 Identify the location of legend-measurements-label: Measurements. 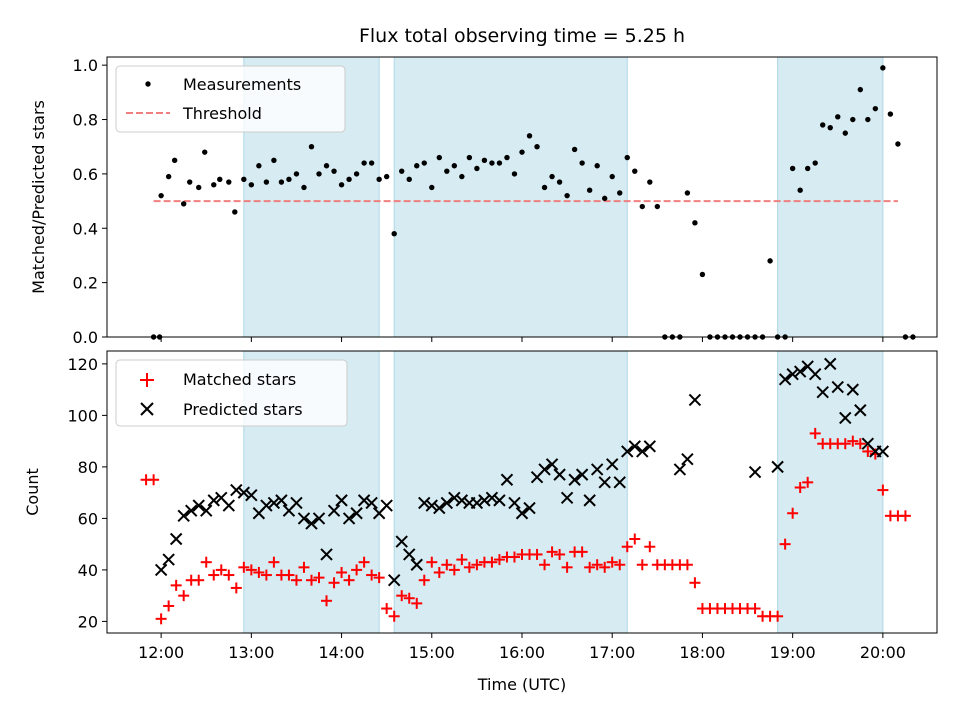
(242, 84).